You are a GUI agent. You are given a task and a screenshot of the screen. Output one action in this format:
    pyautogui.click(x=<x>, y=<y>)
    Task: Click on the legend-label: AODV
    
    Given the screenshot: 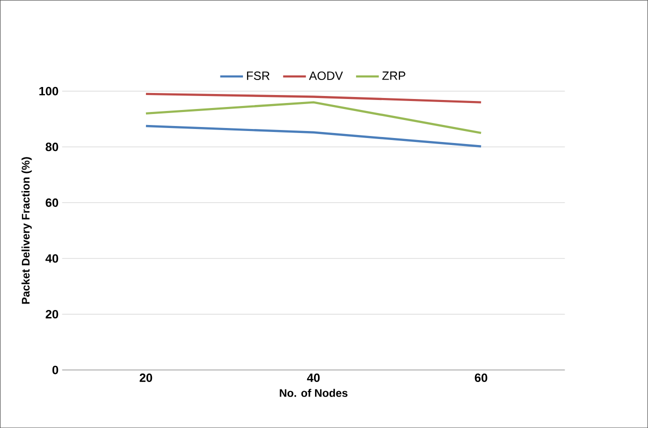 What is the action you would take?
    pyautogui.click(x=326, y=75)
    